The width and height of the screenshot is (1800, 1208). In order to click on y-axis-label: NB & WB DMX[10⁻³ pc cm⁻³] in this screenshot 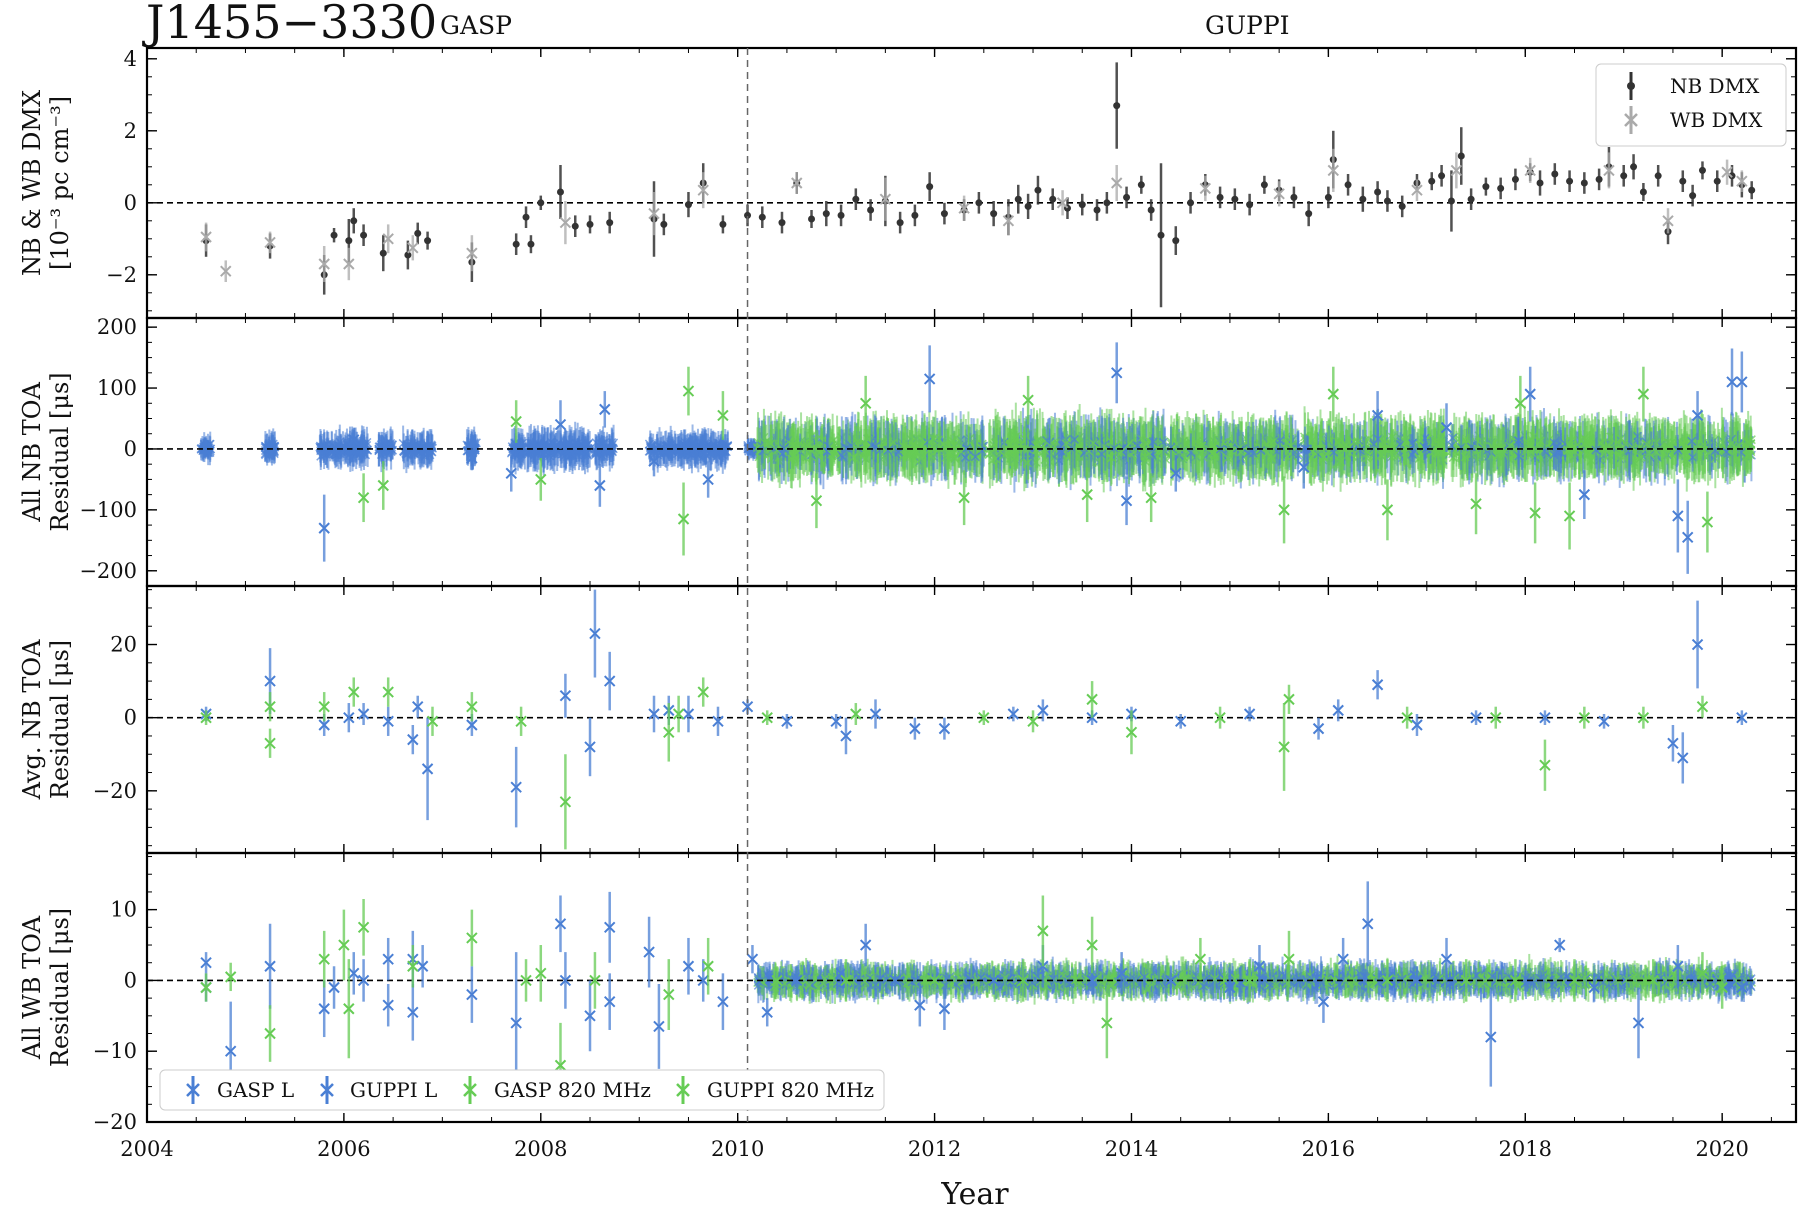, I will do `click(46, 183)`.